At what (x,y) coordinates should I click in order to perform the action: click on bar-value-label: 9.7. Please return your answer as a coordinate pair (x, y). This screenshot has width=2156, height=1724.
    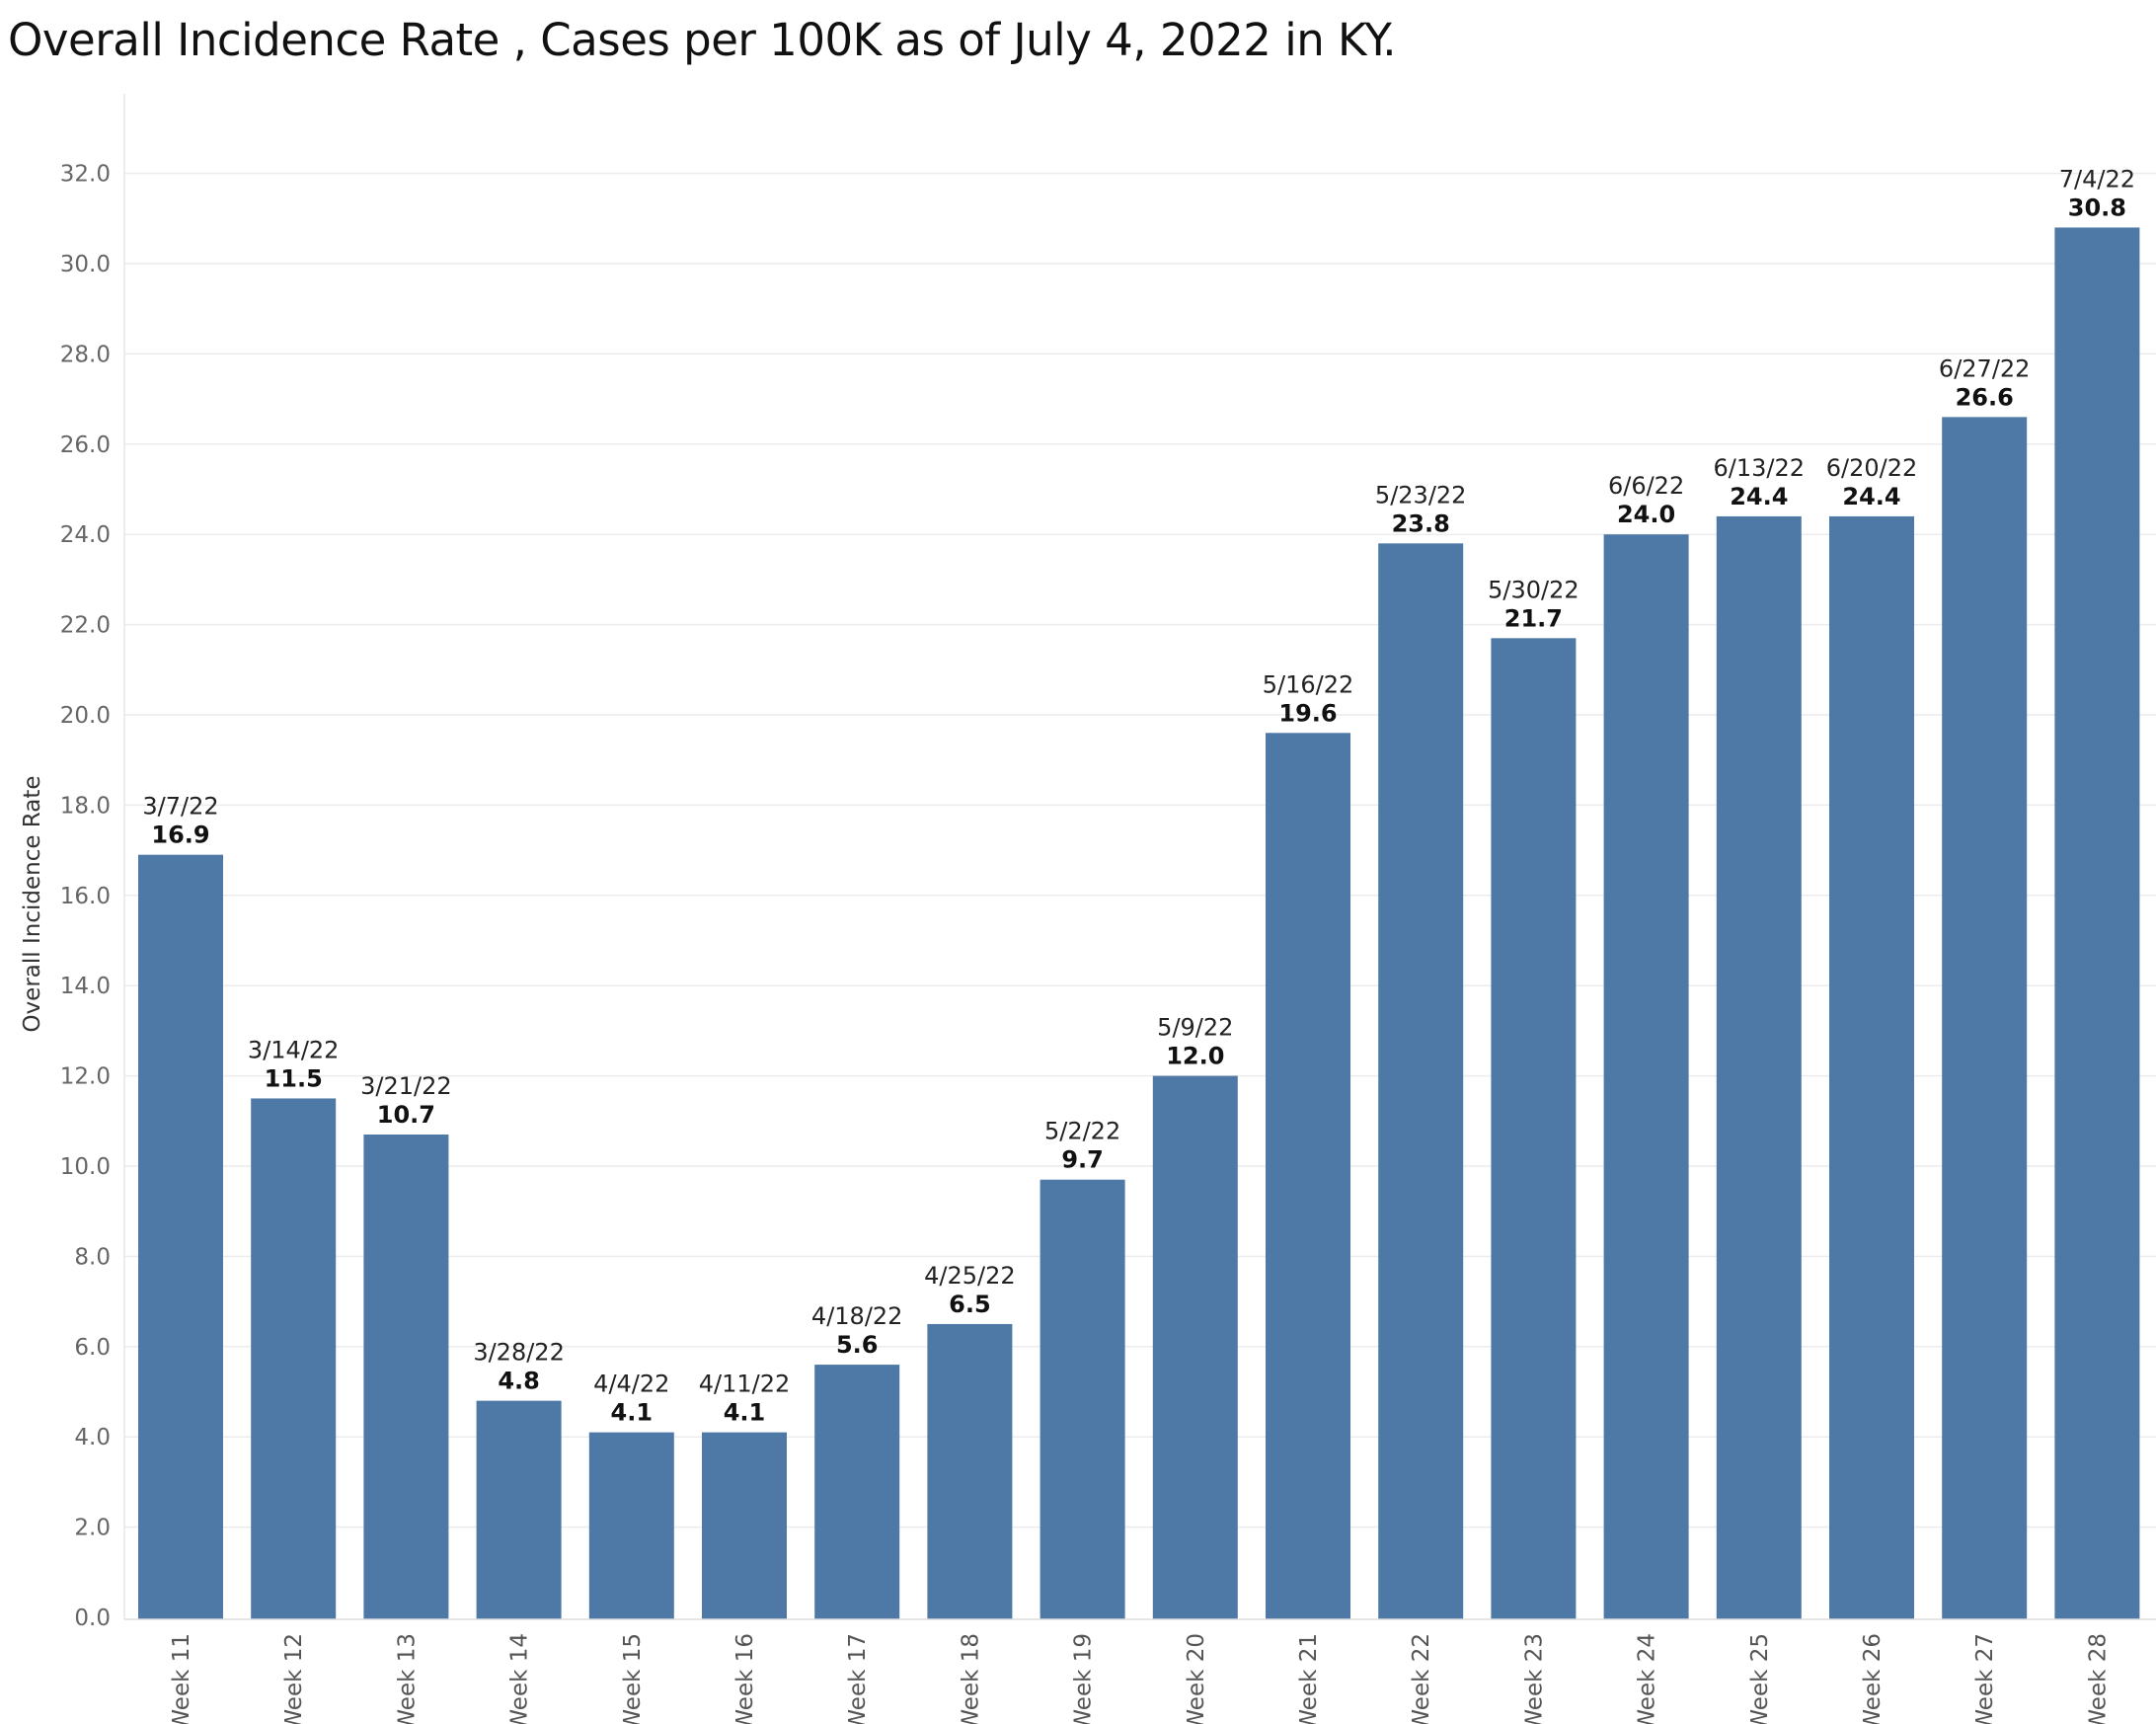
    Looking at the image, I should click on (1082, 1160).